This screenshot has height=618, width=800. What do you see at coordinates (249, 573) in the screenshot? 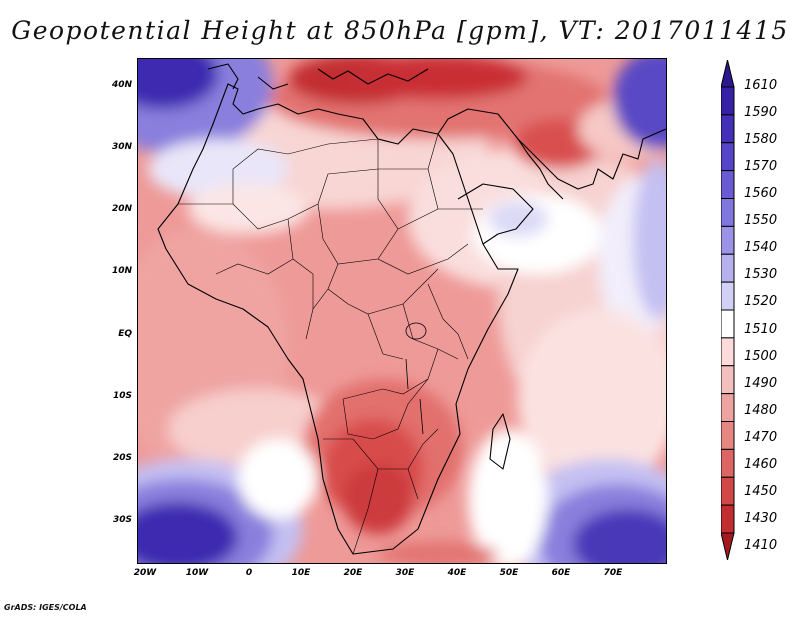
I see `lon-label-0: 0` at bounding box center [249, 573].